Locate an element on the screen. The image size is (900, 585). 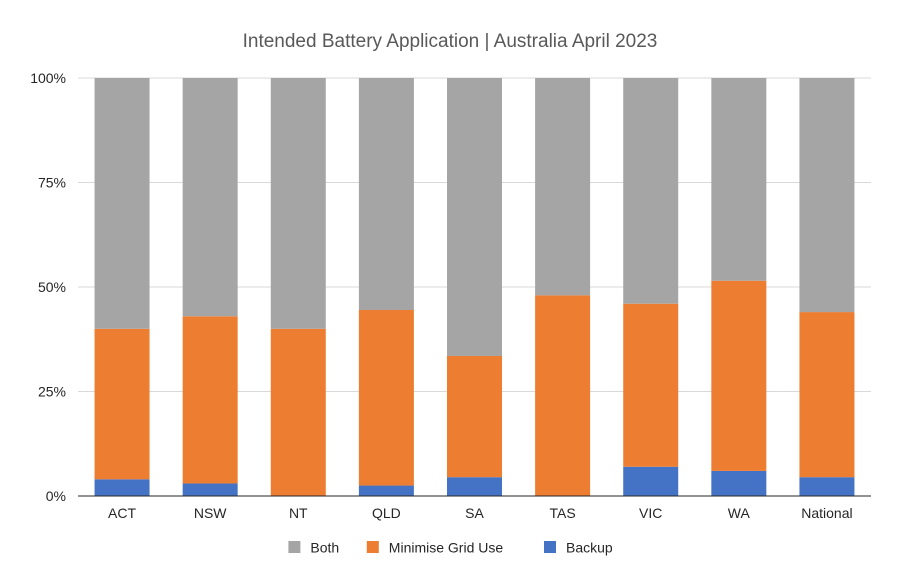
y-tick-label: 75% is located at coordinates (52, 183).